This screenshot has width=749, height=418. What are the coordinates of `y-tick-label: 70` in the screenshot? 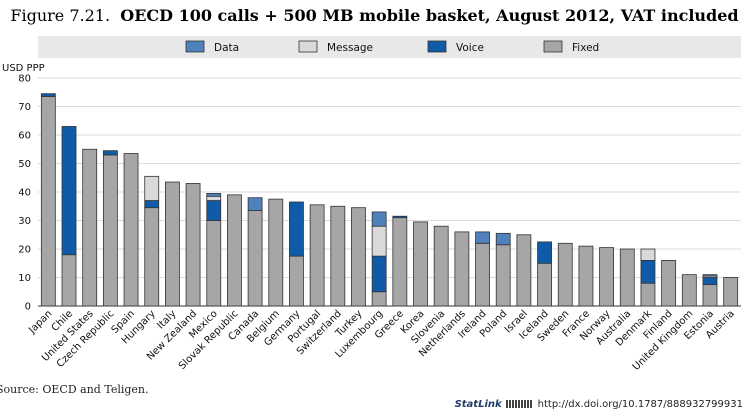 It's located at (24, 107).